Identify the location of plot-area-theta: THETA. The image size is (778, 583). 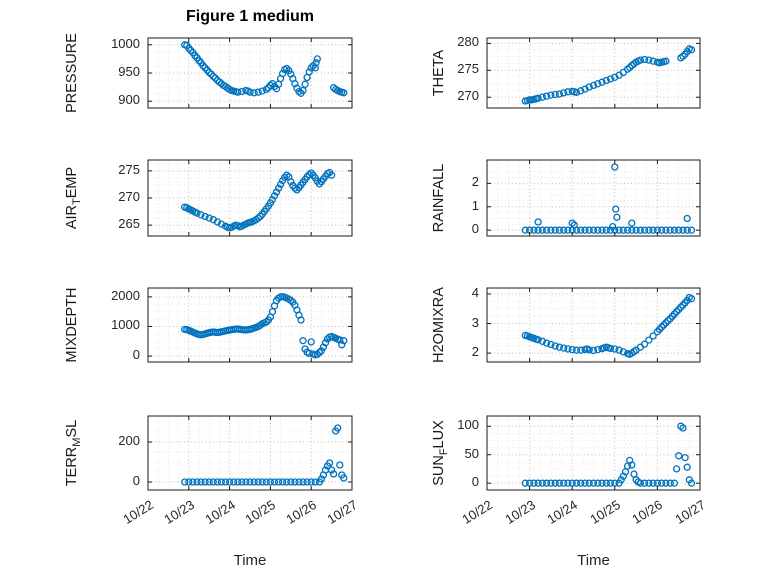
(566, 73).